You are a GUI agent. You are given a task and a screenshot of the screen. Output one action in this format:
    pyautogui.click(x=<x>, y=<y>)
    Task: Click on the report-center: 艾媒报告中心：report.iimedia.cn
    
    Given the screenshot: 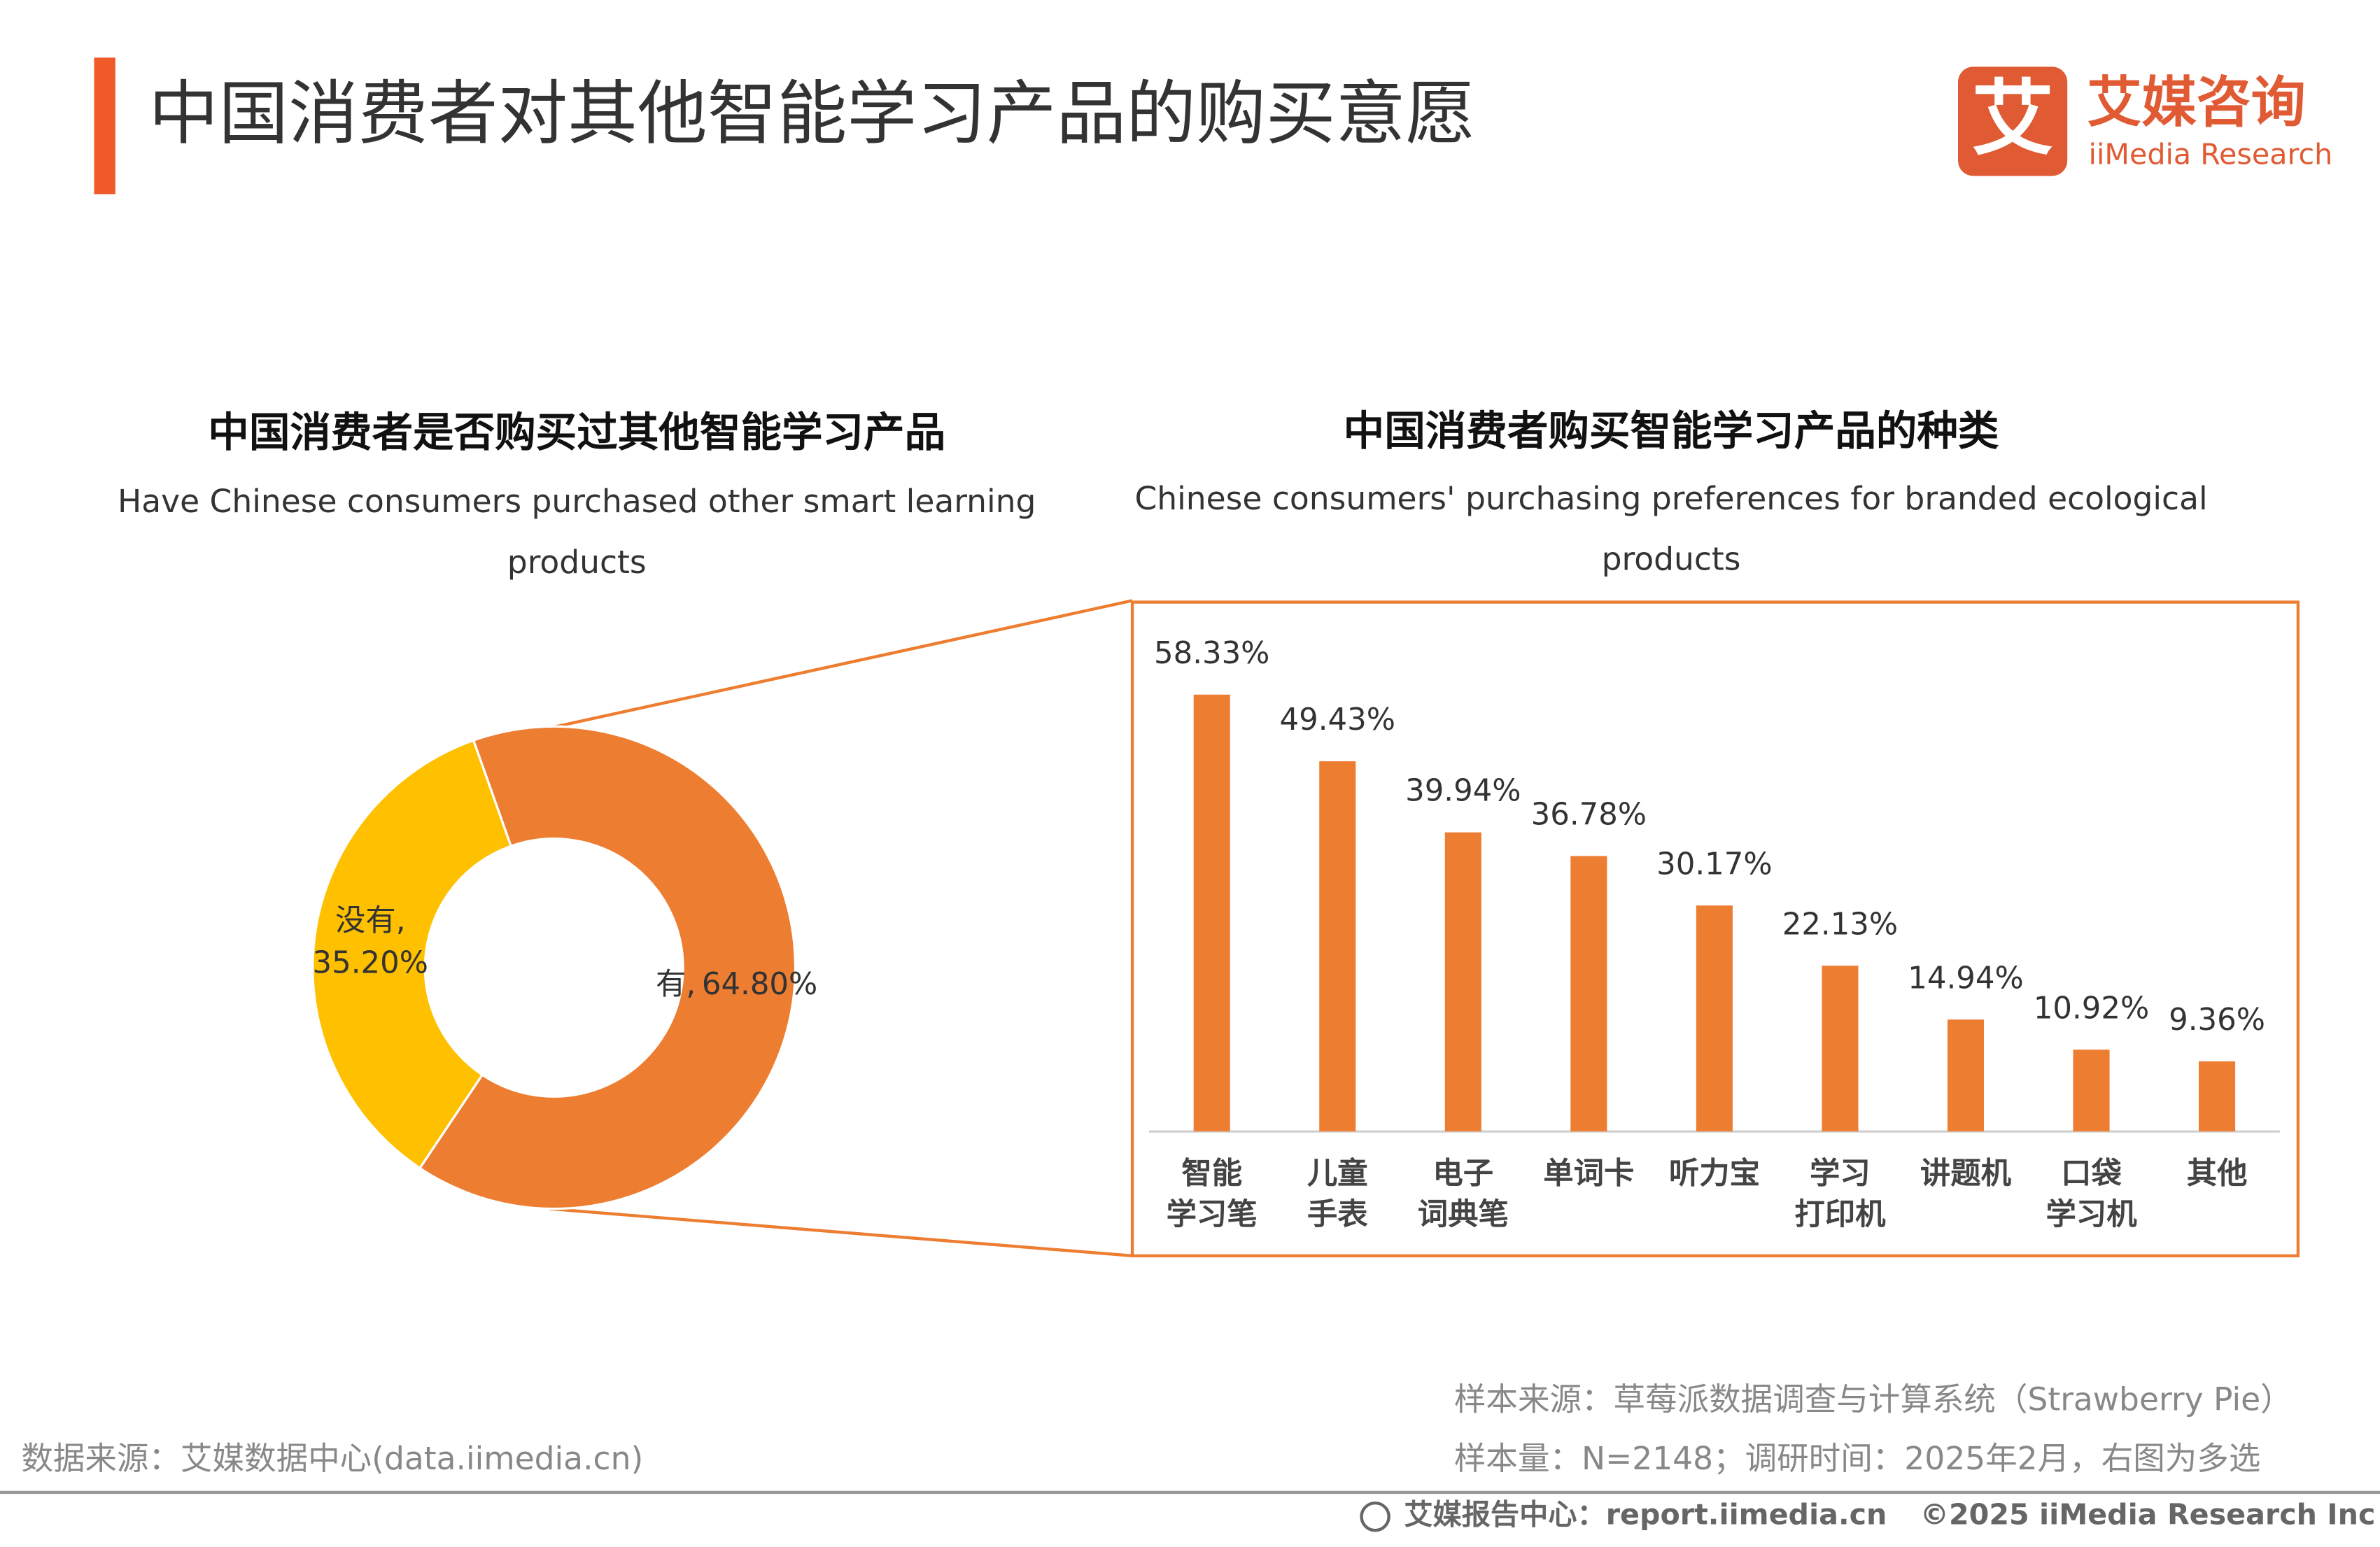 What is the action you would take?
    pyautogui.click(x=1645, y=1515)
    